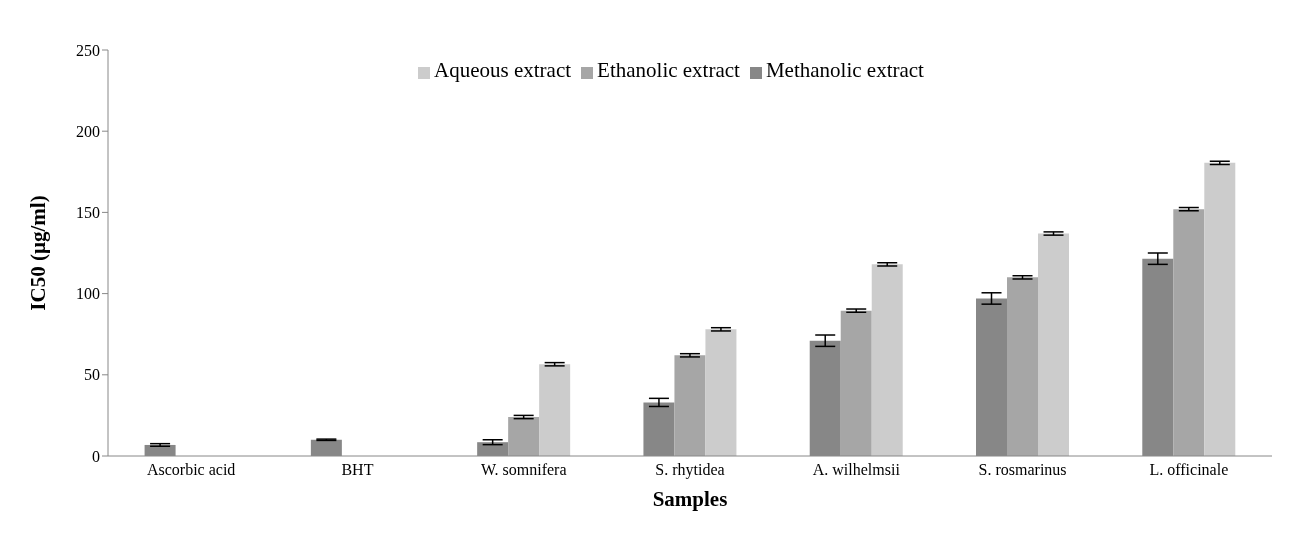 Image resolution: width=1290 pixels, height=534 pixels. I want to click on x-tick-label: S. rhytidea, so click(690, 470).